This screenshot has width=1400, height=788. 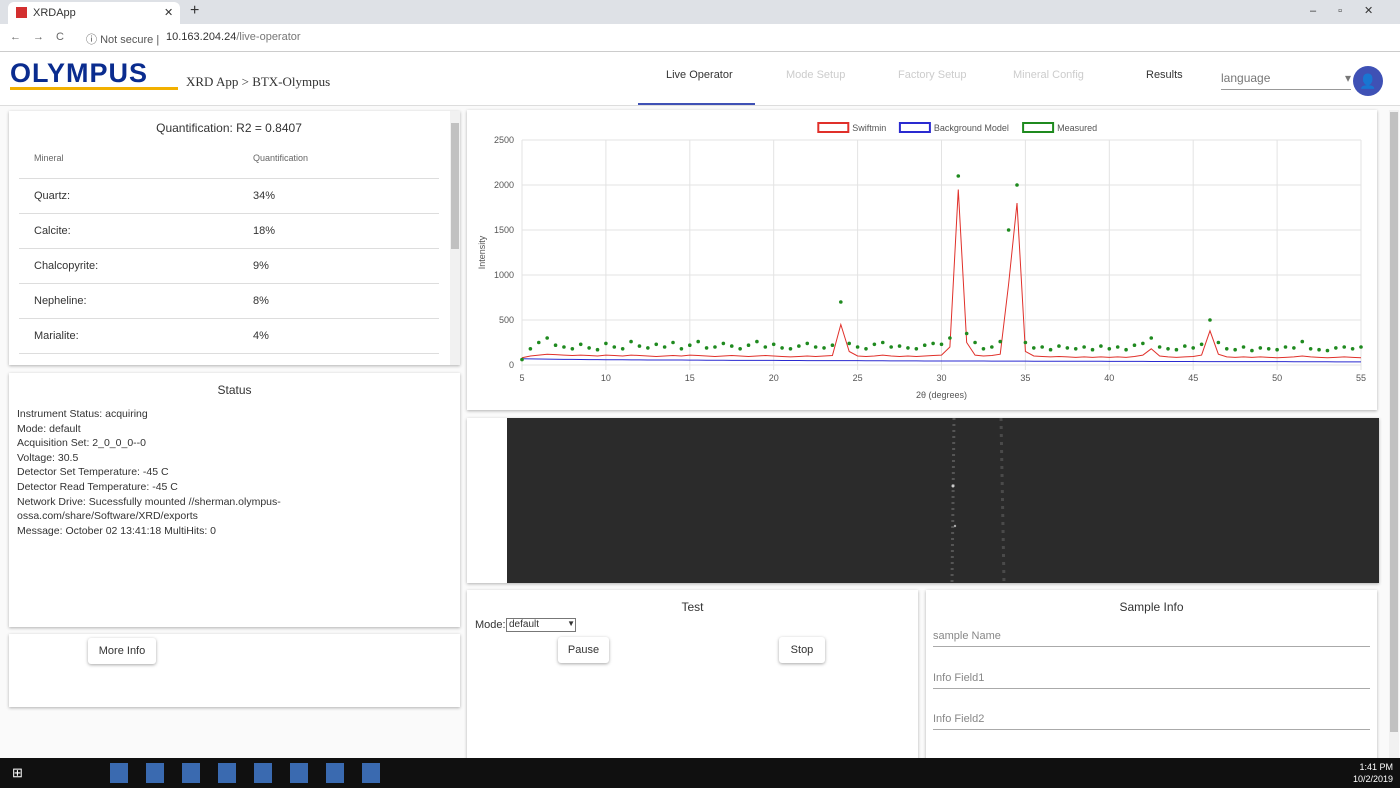 I want to click on x-tick-label: 15, so click(x=690, y=378).